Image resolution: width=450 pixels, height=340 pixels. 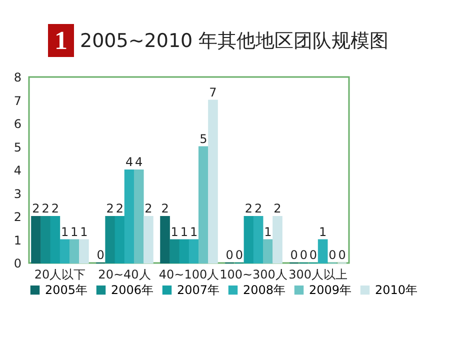 I want to click on x-tick-label: 100~300人, so click(x=254, y=275).